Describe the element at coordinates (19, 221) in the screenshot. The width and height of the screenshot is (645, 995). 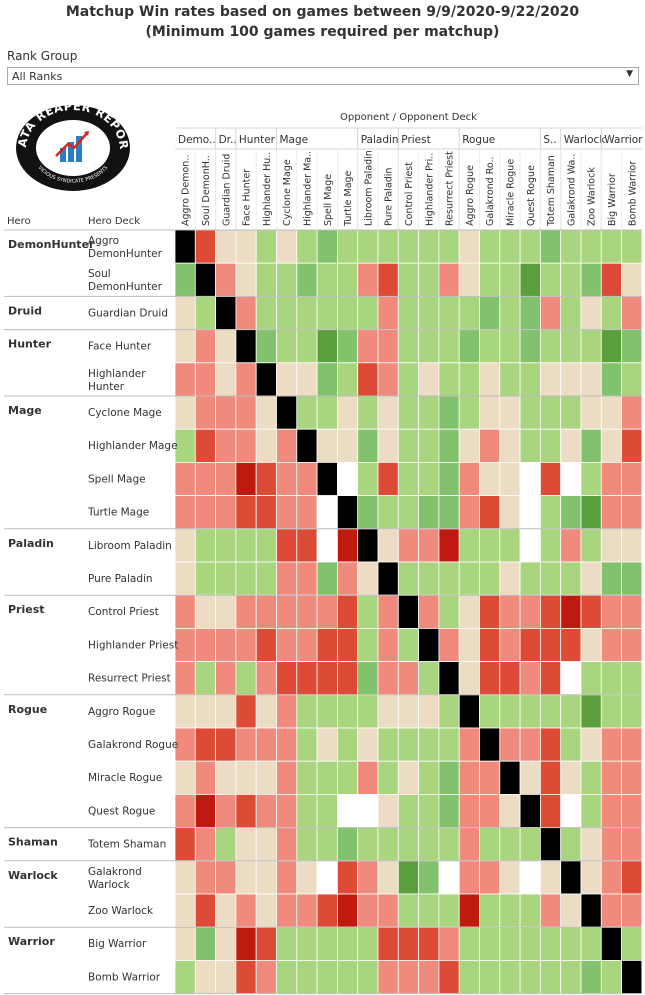
I see `hero-column-header: Hero` at that location.